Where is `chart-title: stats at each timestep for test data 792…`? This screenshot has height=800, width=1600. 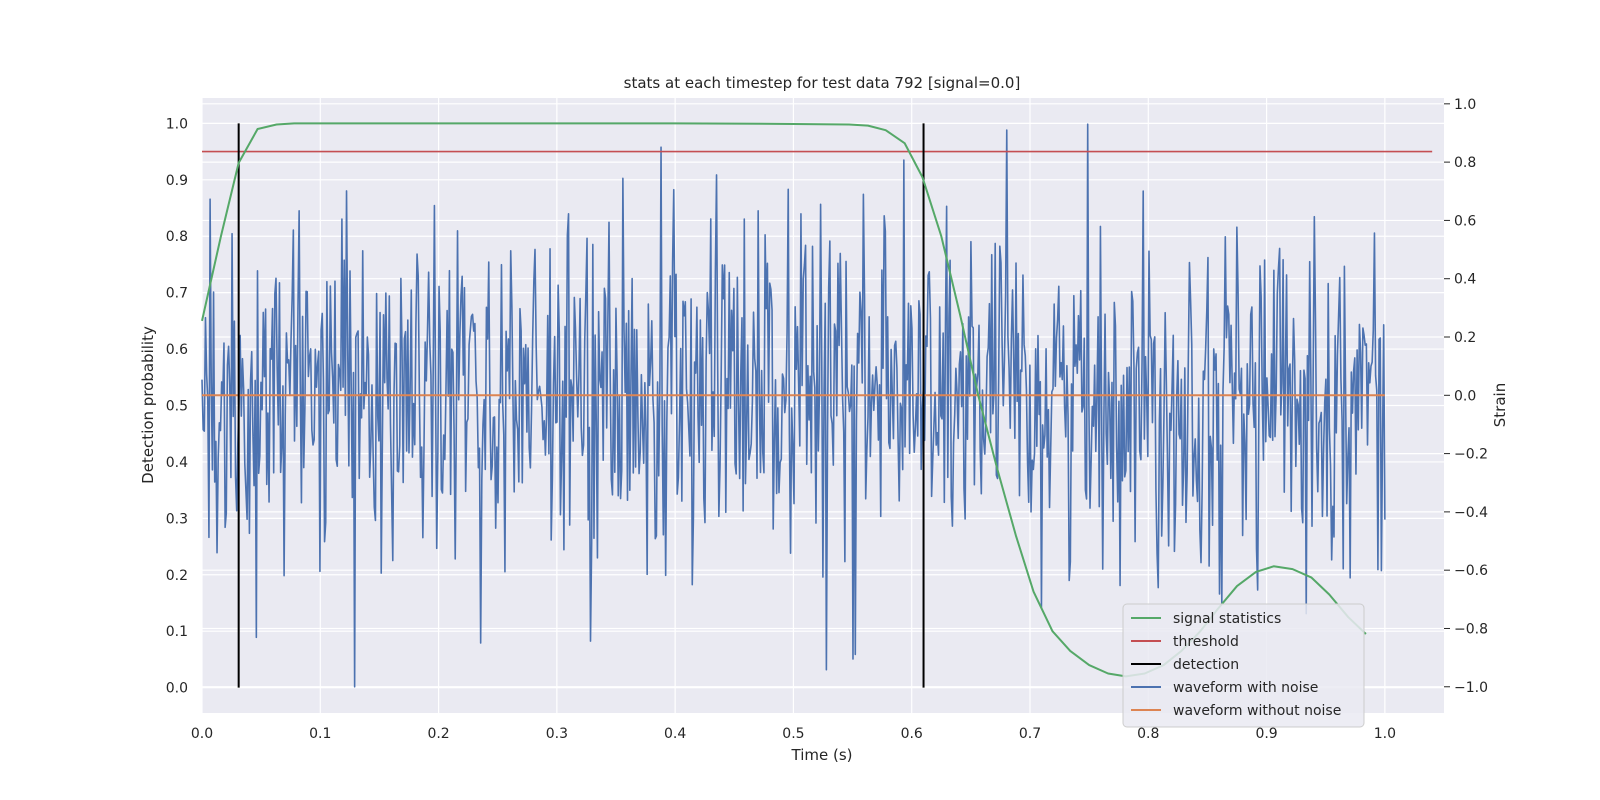
chart-title: stats at each timestep for test data 792… is located at coordinates (822, 83).